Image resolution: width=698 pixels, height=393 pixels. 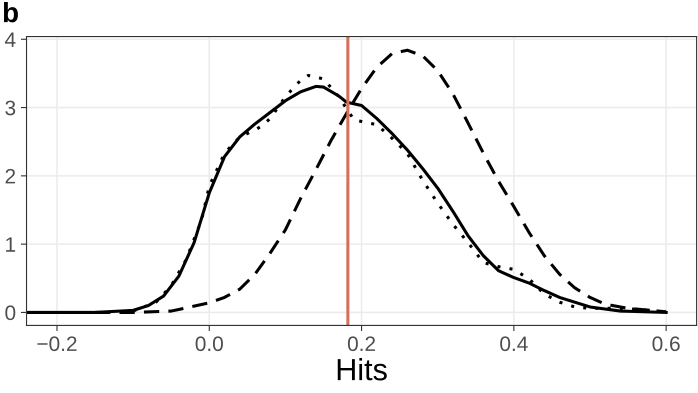 What do you see at coordinates (10, 312) in the screenshot?
I see `y-tick-label: 0` at bounding box center [10, 312].